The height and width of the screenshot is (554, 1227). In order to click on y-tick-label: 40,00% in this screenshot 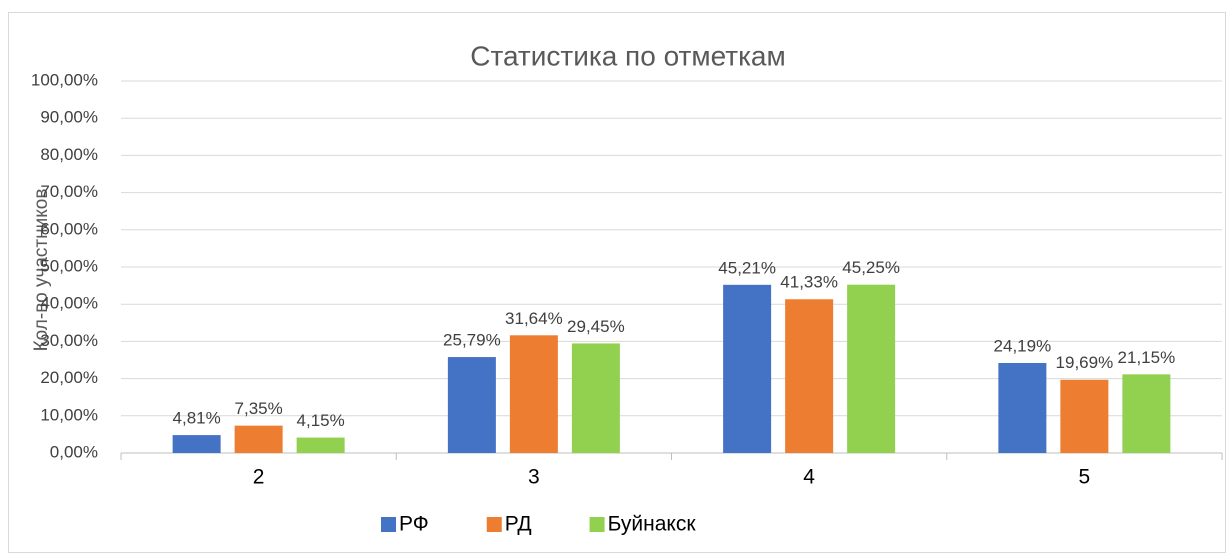, I will do `click(69, 303)`.